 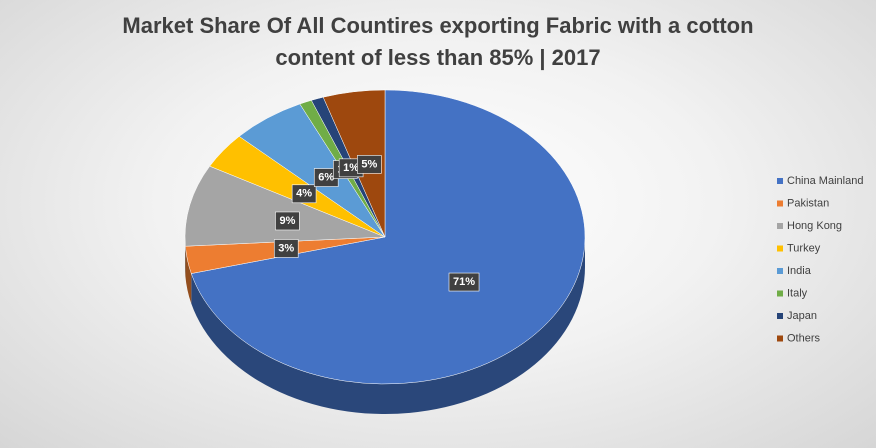 I want to click on legend-label: Others, so click(x=804, y=338).